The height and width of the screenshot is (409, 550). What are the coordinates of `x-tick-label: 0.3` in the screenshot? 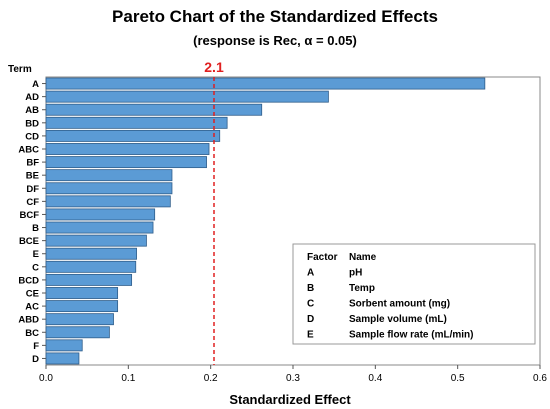 It's located at (293, 378).